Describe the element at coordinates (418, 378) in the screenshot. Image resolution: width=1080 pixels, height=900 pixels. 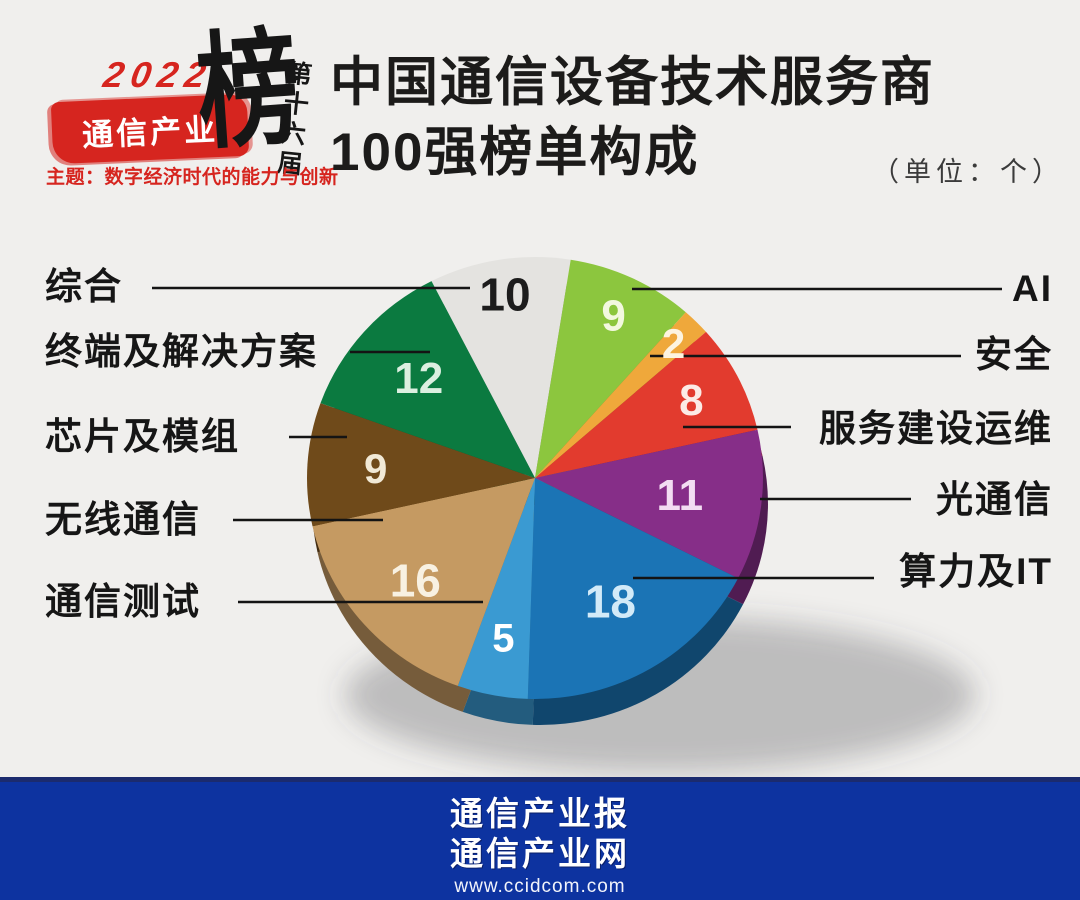
I see `slice-value-终端及解决方案: 12` at that location.